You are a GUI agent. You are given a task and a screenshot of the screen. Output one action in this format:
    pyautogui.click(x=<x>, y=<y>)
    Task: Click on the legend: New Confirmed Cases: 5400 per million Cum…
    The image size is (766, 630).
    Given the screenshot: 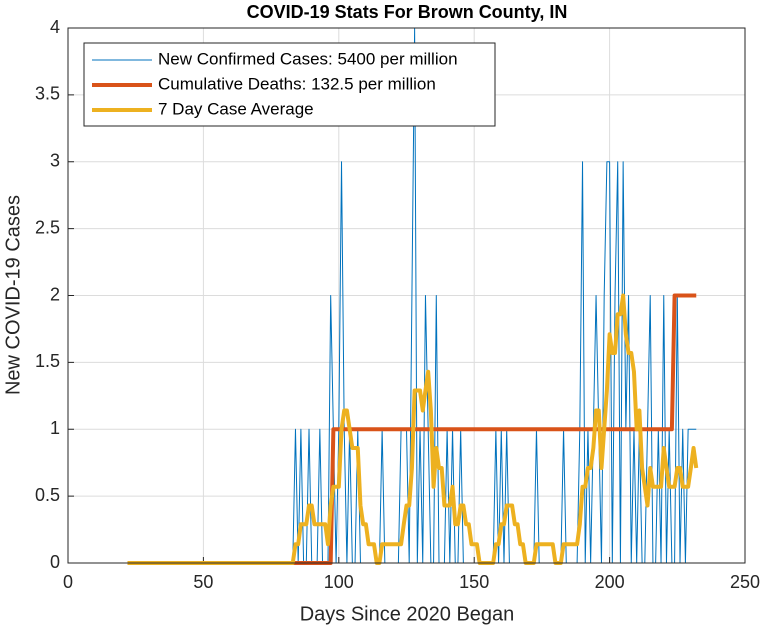 What is the action you would take?
    pyautogui.click(x=289, y=84)
    